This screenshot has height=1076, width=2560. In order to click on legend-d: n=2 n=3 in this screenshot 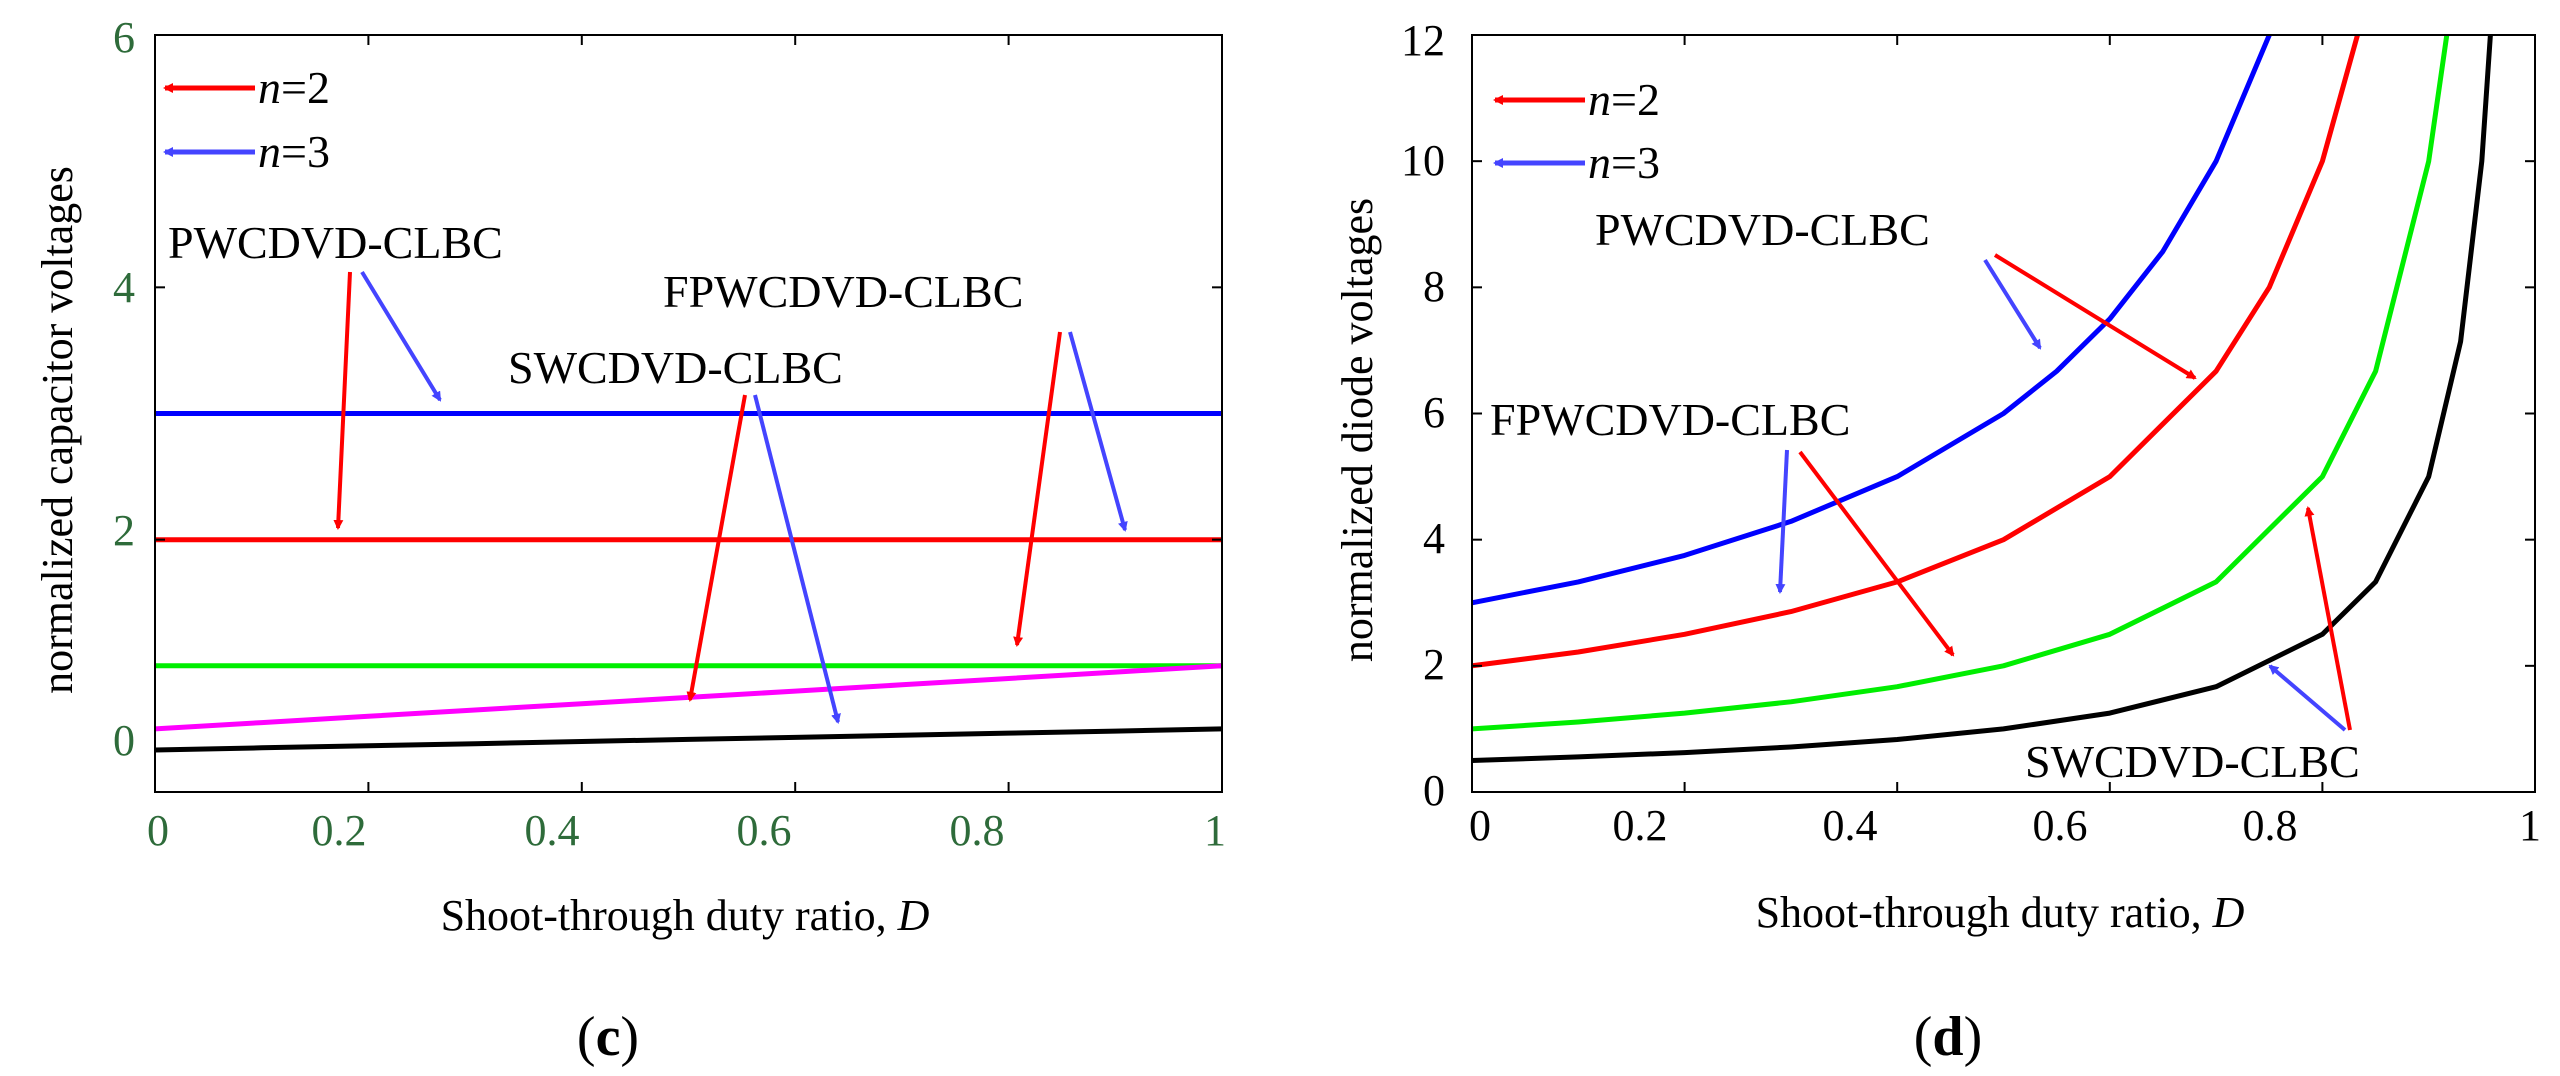, I will do `click(1576, 131)`.